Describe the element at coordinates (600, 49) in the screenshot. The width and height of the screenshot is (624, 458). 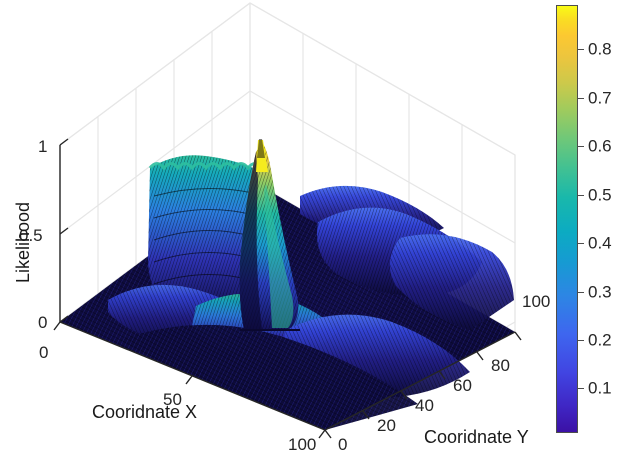
I see `colorbar-tick-0-8: 0.8` at that location.